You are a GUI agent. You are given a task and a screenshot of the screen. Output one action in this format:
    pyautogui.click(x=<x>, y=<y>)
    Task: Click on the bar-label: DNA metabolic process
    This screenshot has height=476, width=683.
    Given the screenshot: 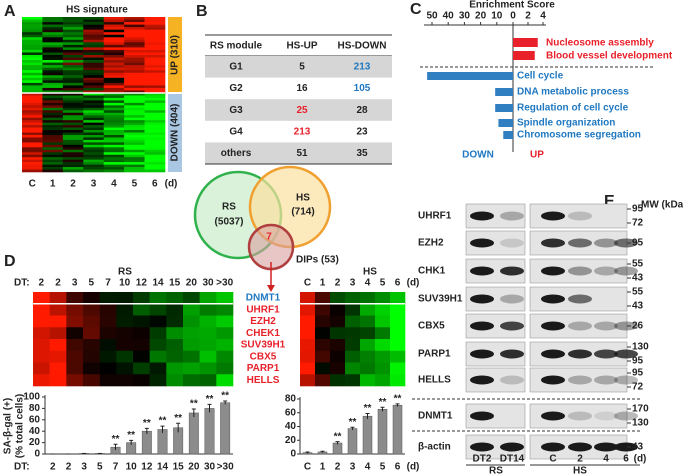 What is the action you would take?
    pyautogui.click(x=573, y=92)
    